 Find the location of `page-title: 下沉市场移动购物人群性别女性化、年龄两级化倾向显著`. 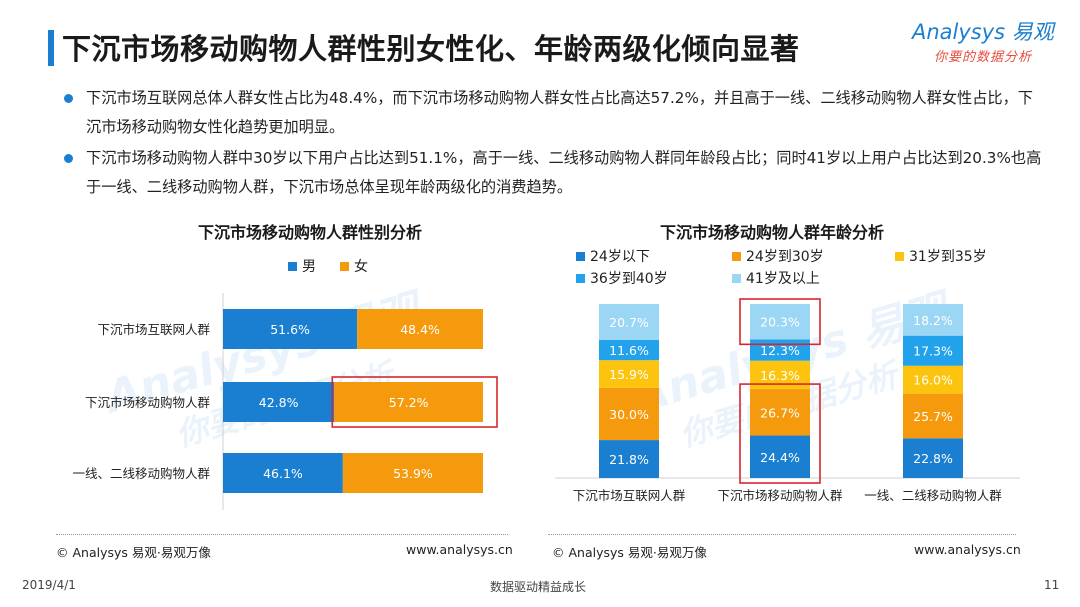

page-title: 下沉市场移动购物人群性别女性化、年龄两级化倾向显著 is located at coordinates (431, 49).